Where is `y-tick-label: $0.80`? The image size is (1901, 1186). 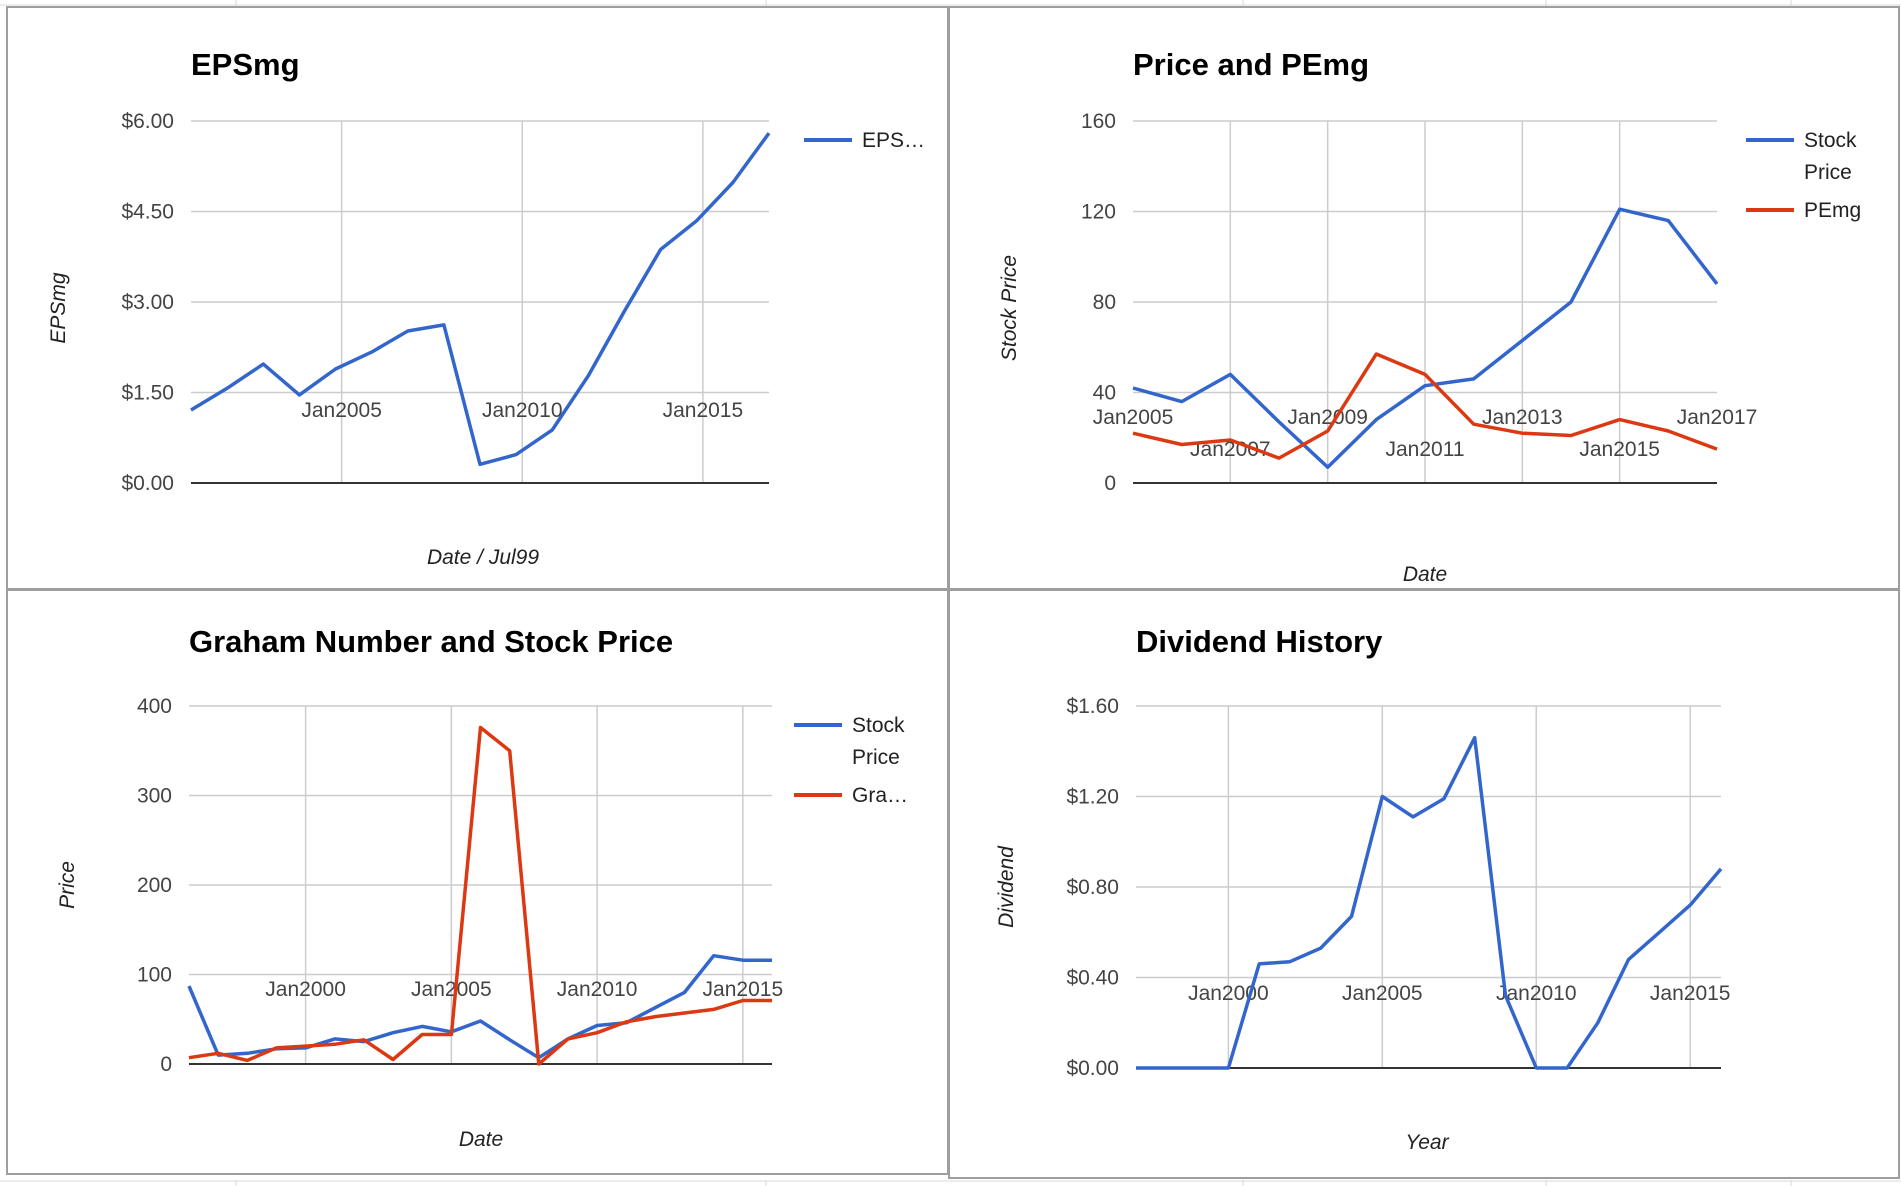
y-tick-label: $0.80 is located at coordinates (1092, 887).